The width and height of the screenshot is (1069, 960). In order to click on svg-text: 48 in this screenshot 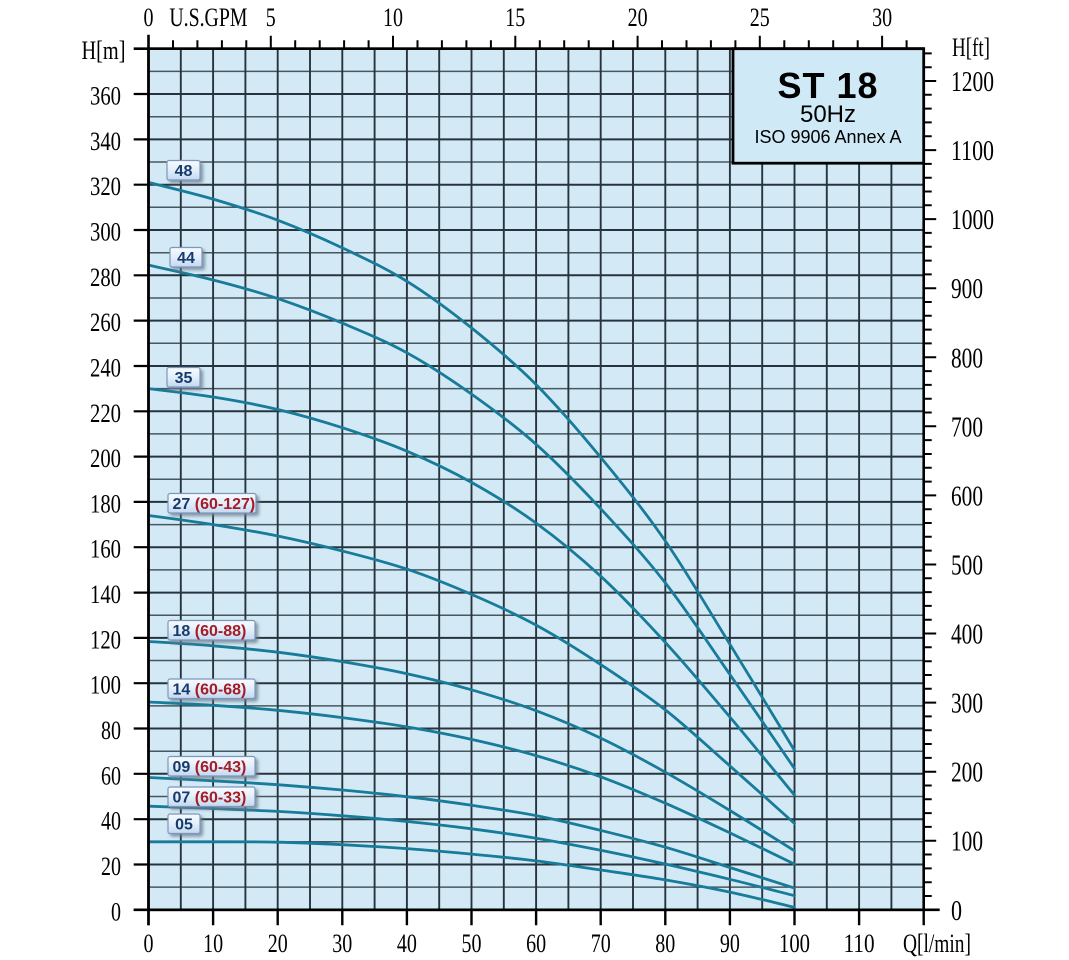, I will do `click(184, 171)`.